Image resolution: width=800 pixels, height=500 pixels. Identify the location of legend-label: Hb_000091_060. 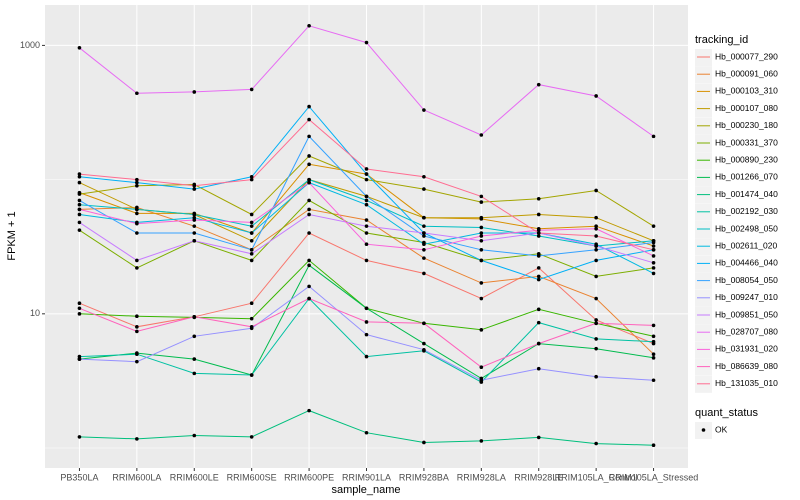
(746, 73).